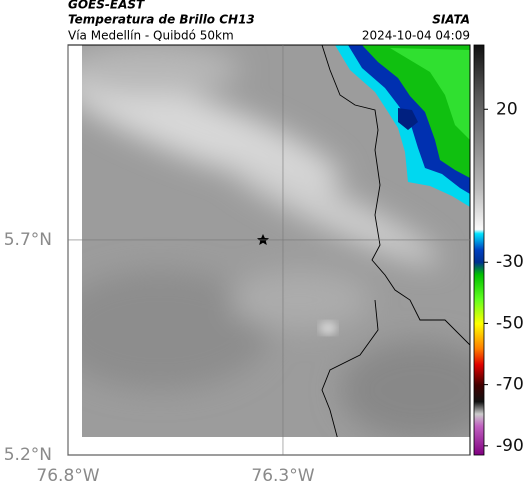  Describe the element at coordinates (28, 240) in the screenshot. I see `y-tick-label: 5.7°N` at that location.